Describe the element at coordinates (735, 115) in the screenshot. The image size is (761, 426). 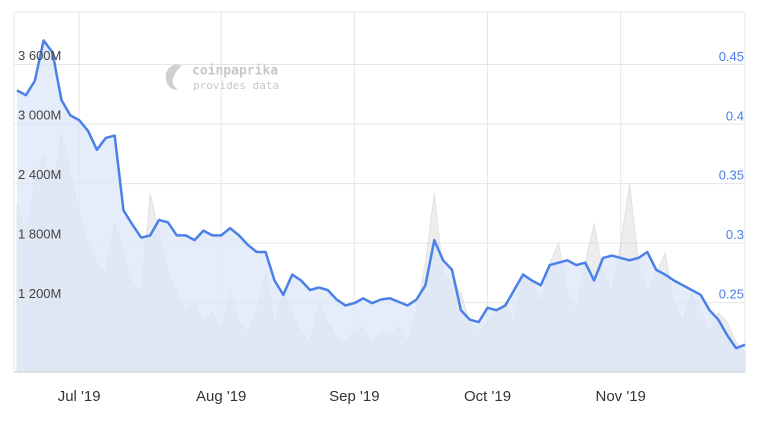
I see `y2-tick-label: 0.4` at that location.